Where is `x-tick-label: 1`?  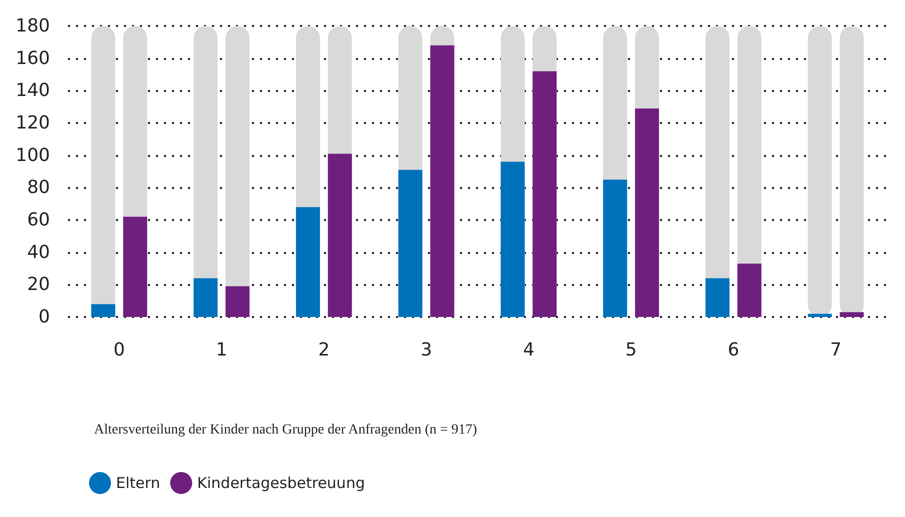 x-tick-label: 1 is located at coordinates (222, 350).